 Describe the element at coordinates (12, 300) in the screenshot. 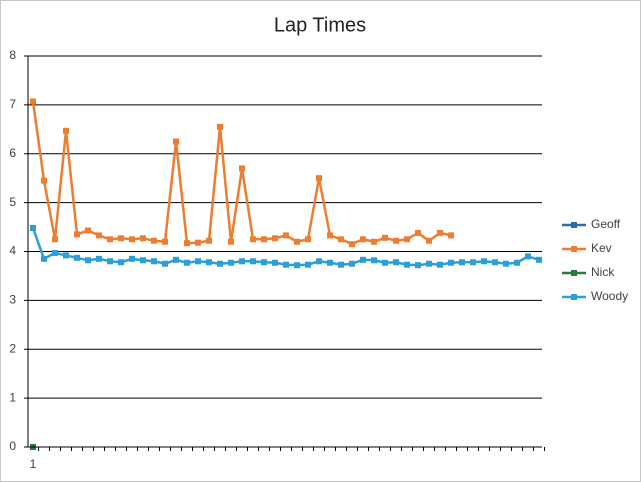

I see `y-tick-label: 3` at that location.